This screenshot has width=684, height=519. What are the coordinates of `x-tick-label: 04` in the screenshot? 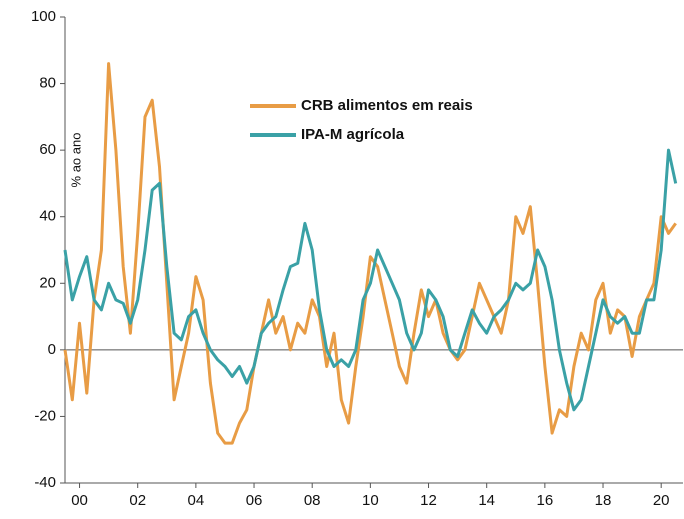 It's located at (196, 500).